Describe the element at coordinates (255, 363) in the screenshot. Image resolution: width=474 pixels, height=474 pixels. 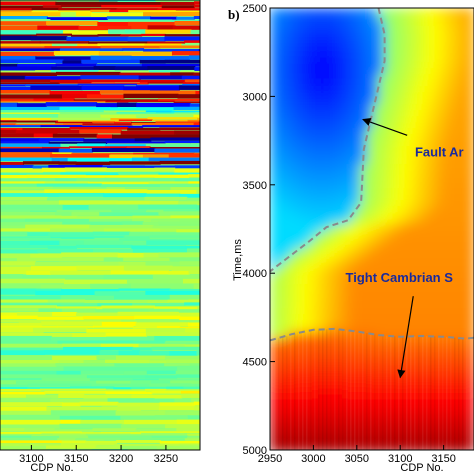
I see `panel-b-y-tick-label: 4500` at that location.